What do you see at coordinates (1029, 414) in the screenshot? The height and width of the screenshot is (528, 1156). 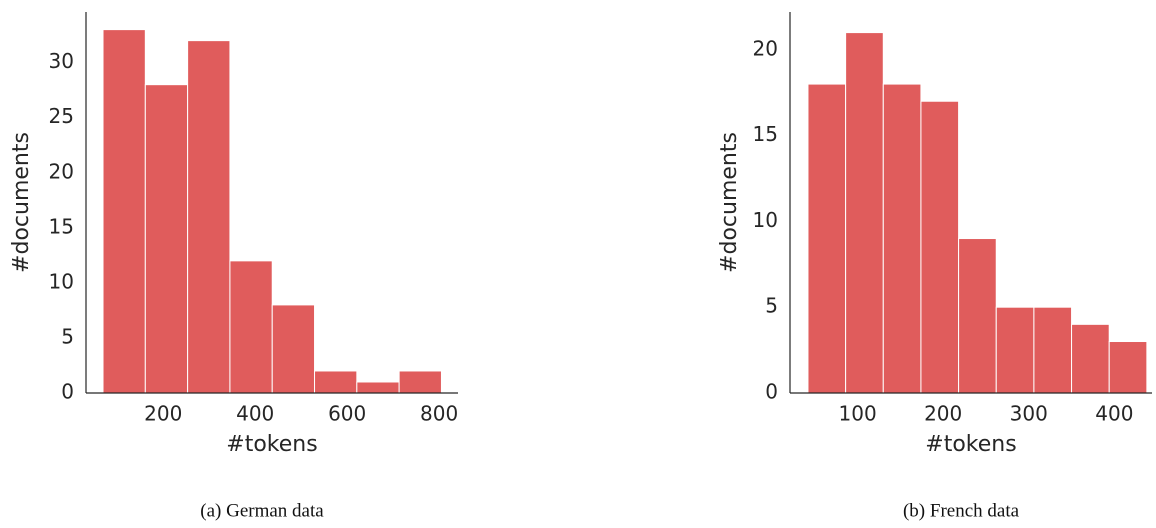 I see `x-tick-label: 300` at bounding box center [1029, 414].